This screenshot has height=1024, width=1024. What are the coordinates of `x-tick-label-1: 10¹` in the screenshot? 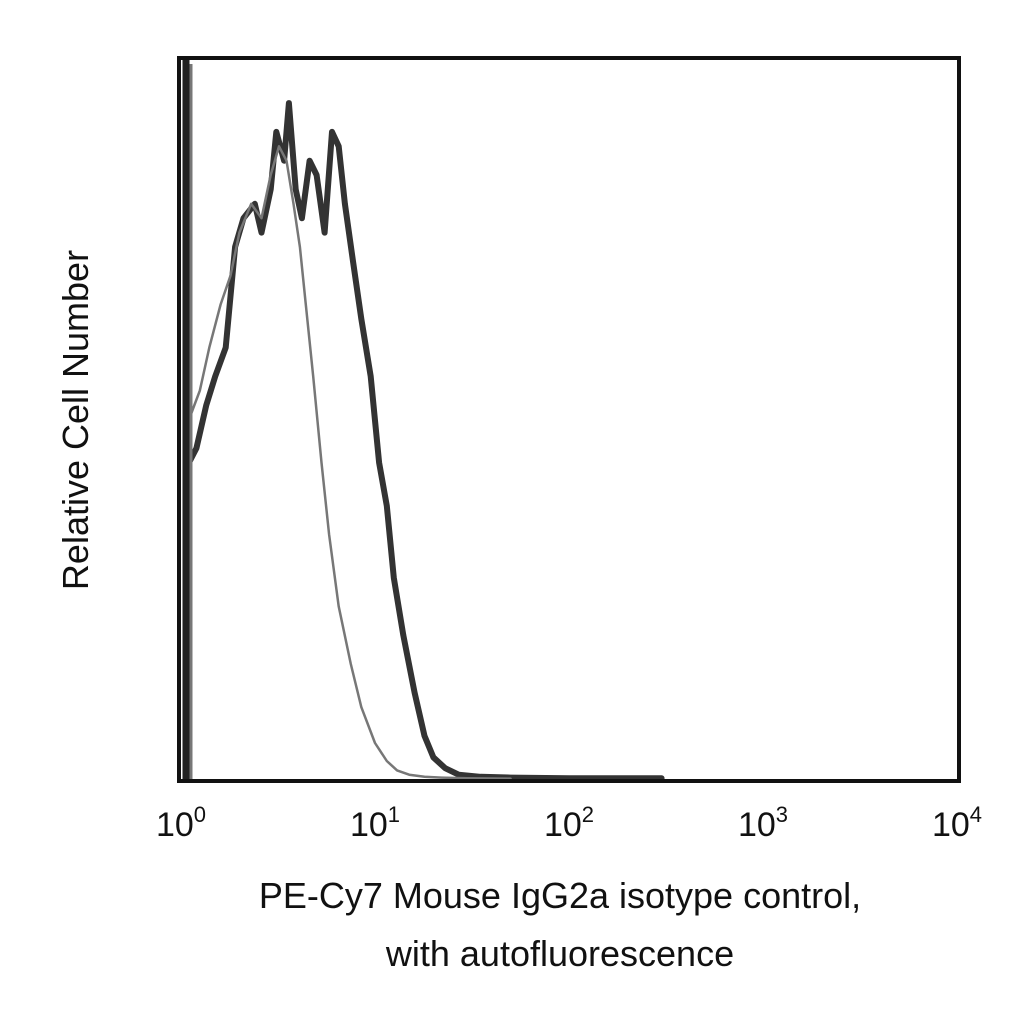 It's located at (375, 823).